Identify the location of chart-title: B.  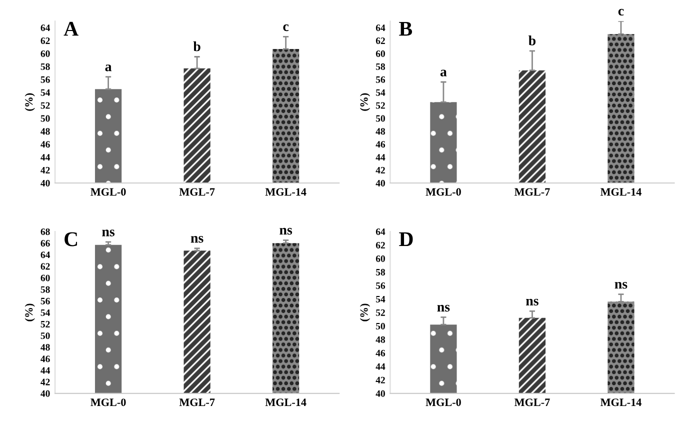
(405, 29).